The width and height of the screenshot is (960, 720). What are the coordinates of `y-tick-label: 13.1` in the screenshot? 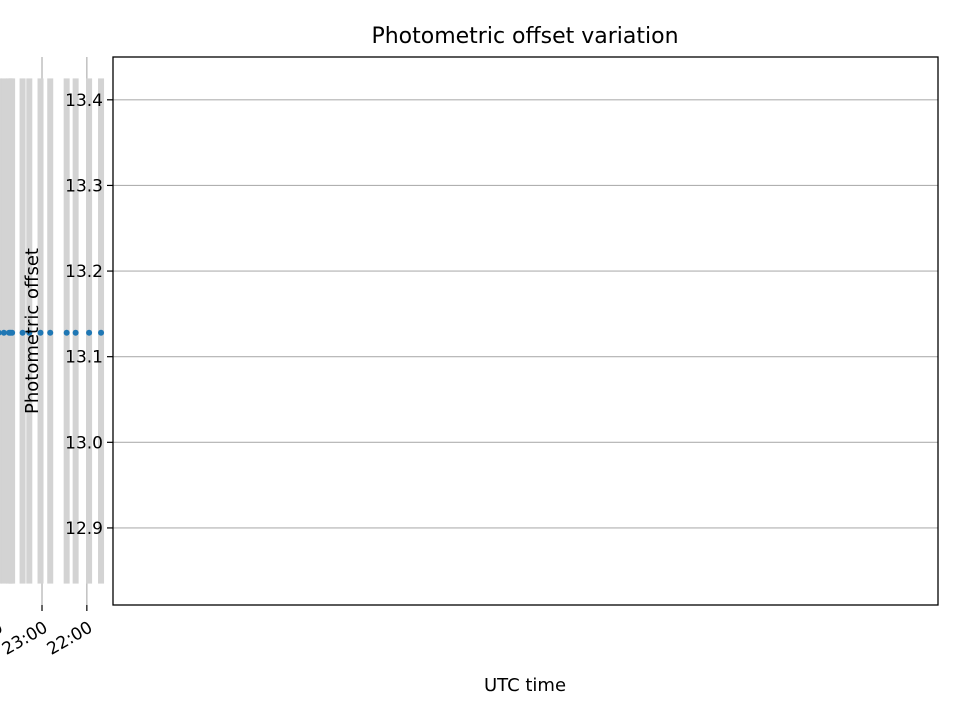 It's located at (84, 358).